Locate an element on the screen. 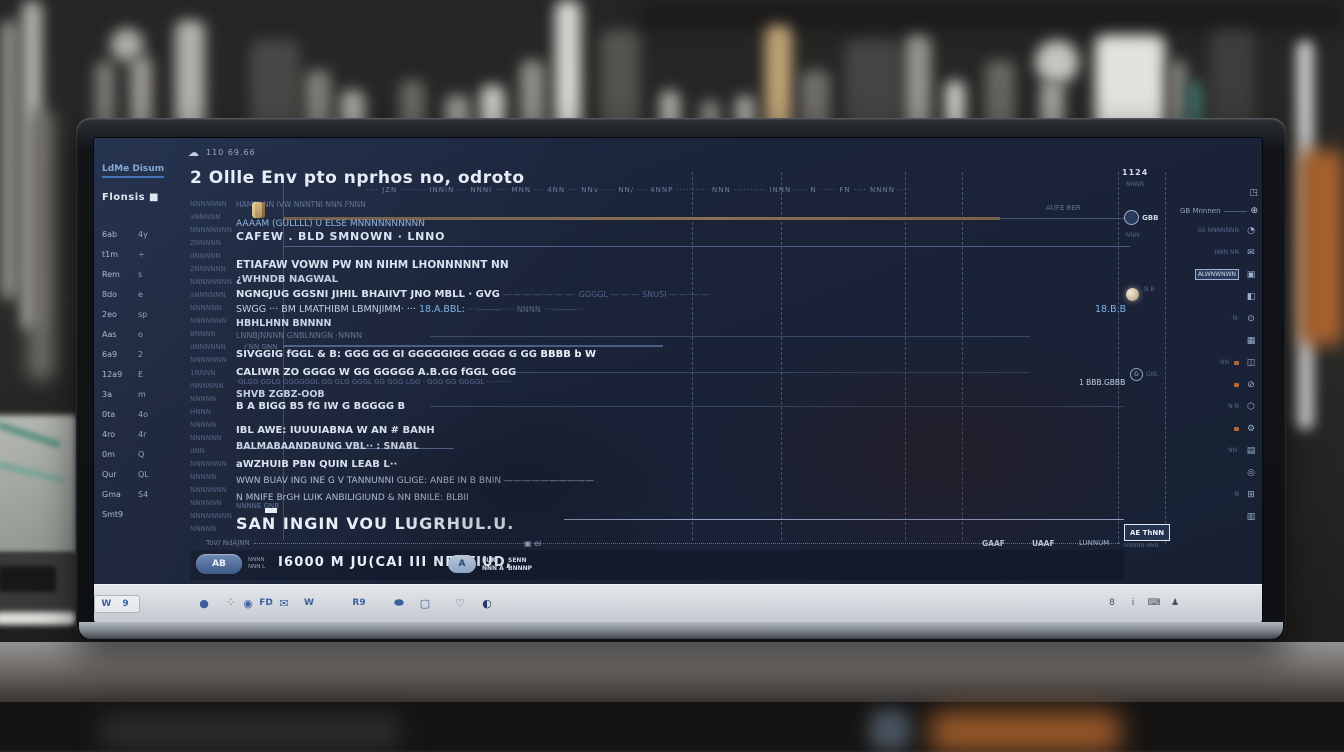 The height and width of the screenshot is (752, 1344). taskbar-app-icon: ▢ is located at coordinates (425, 603).